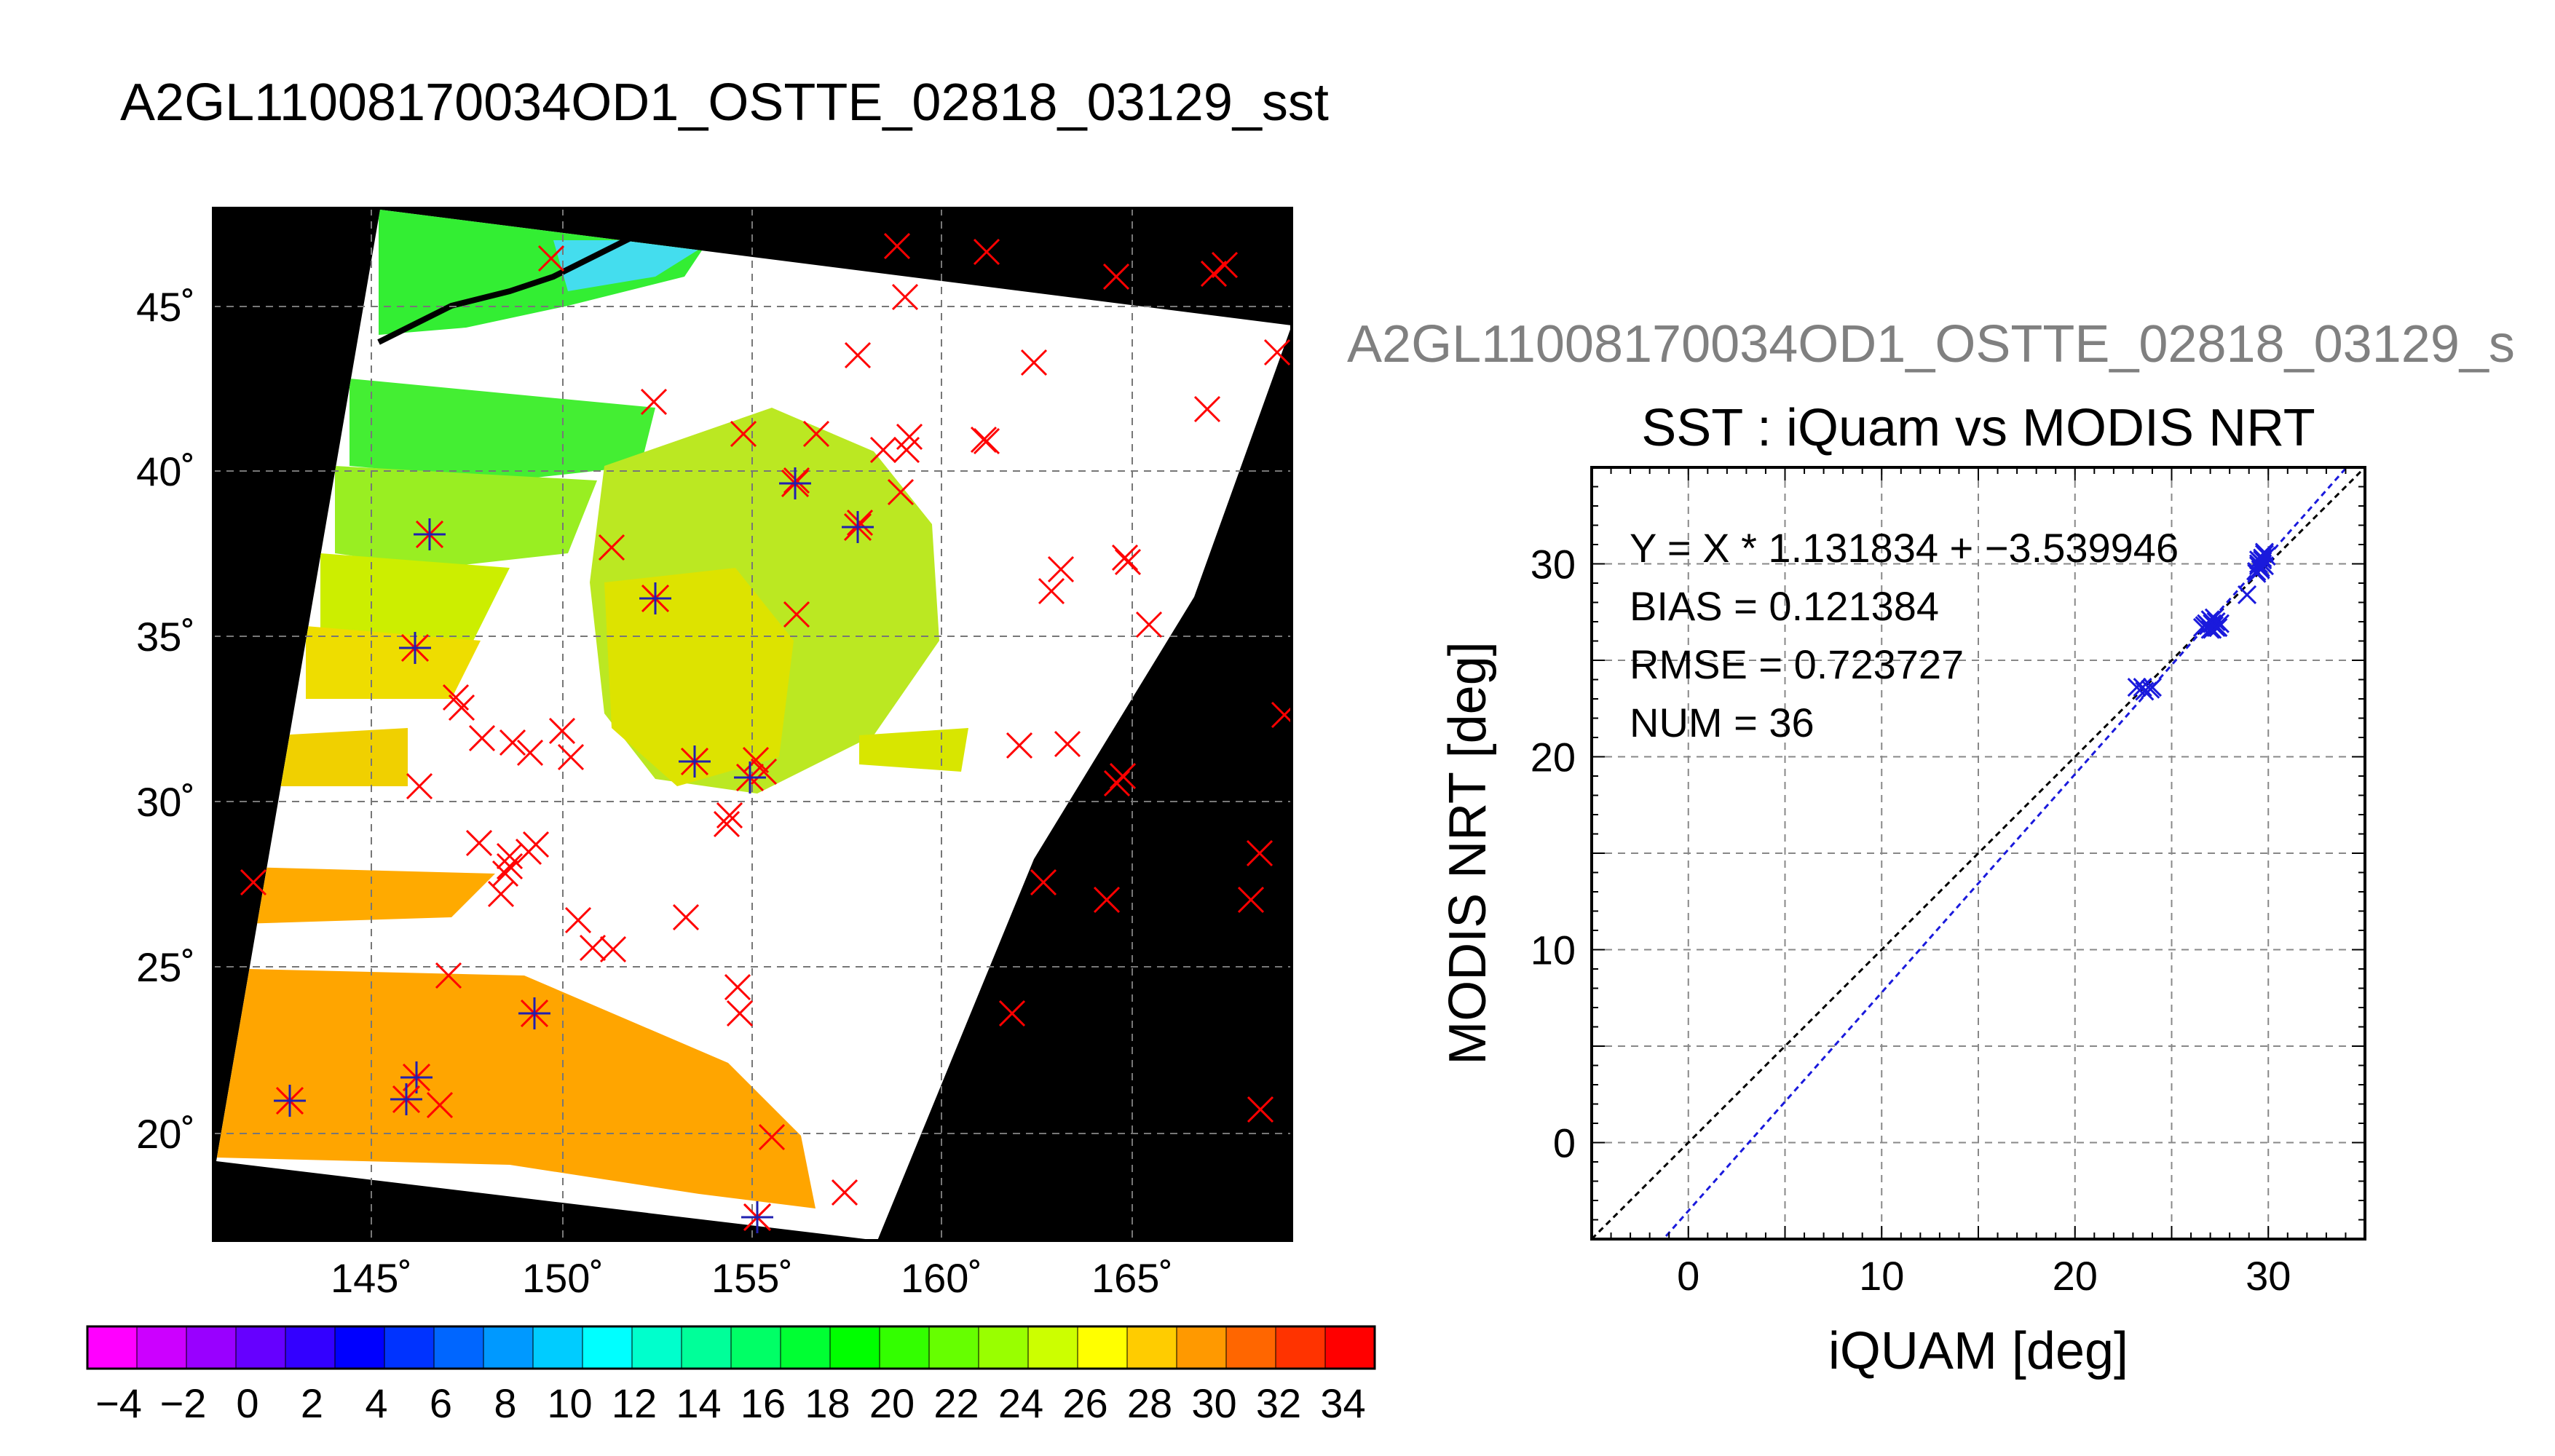 The image size is (2555, 1456). Describe the element at coordinates (1553, 757) in the screenshot. I see `y-tick-label: 20` at that location.